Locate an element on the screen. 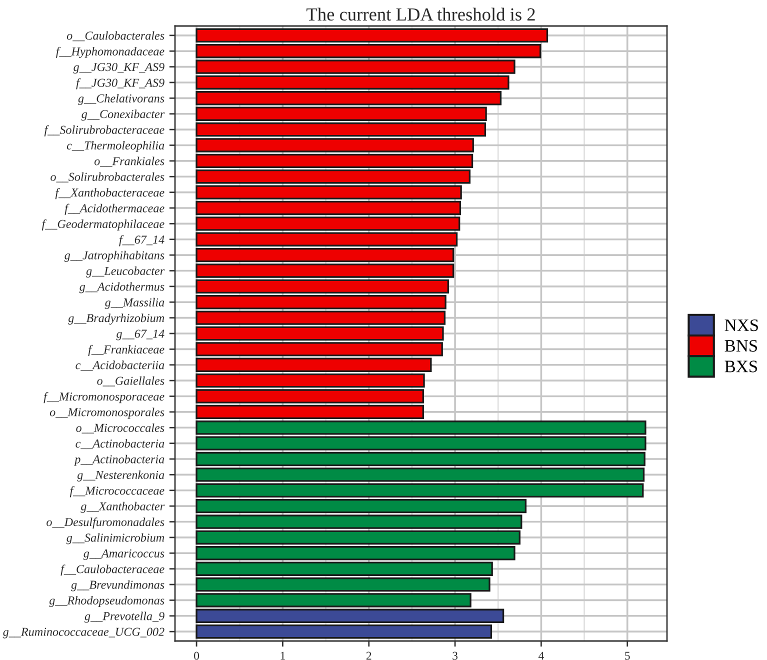 This screenshot has width=767, height=660. y-tick-label: o__Desulfuromonadales is located at coordinates (105, 523).